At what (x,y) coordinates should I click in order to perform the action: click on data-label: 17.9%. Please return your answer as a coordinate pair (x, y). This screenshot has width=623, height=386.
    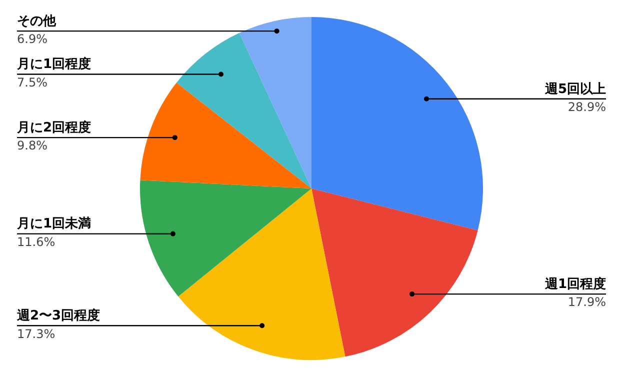
    Looking at the image, I should click on (587, 302).